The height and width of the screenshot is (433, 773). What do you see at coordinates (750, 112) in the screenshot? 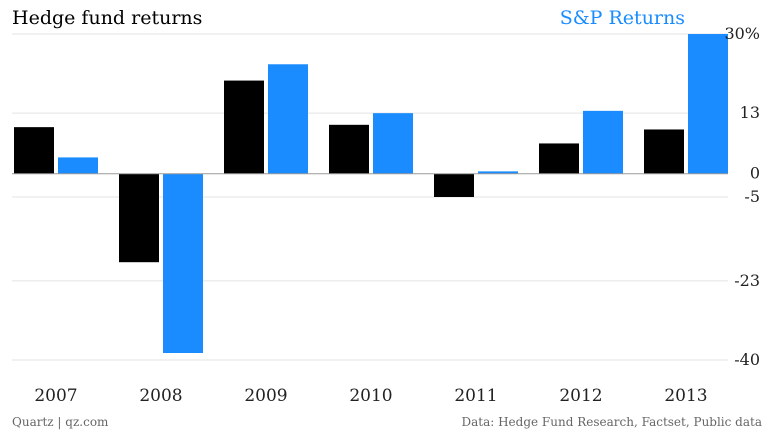
I see `y-tick-label: 13` at bounding box center [750, 112].